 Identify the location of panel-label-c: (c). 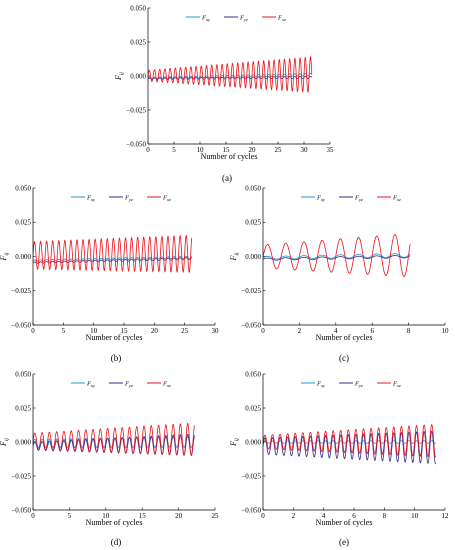
(344, 358).